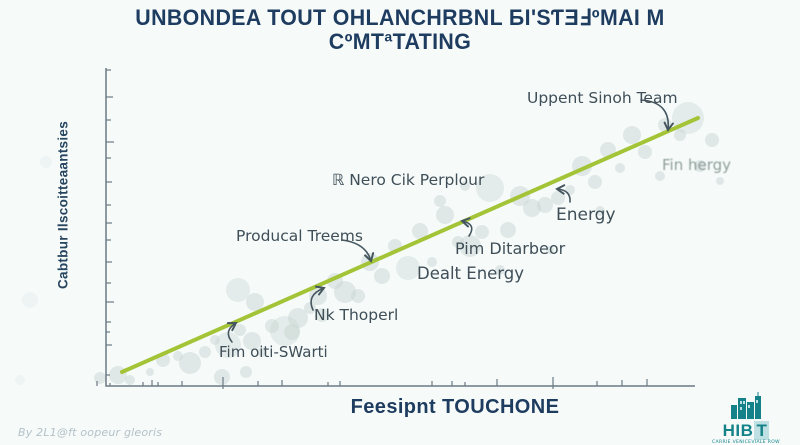  I want to click on annotation-fim-oiti-swarti: Fim oiti-SWarti, so click(273, 352).